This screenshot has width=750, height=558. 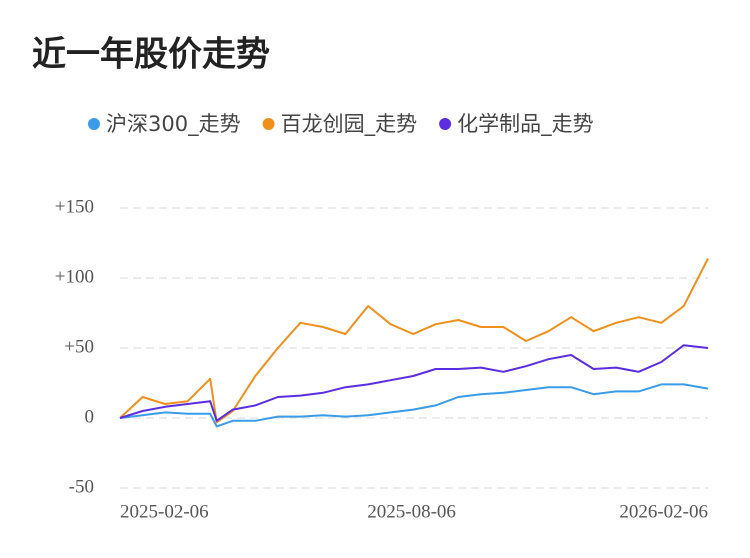 What do you see at coordinates (663, 511) in the screenshot?
I see `x-tick-label: 2026-02-06` at bounding box center [663, 511].